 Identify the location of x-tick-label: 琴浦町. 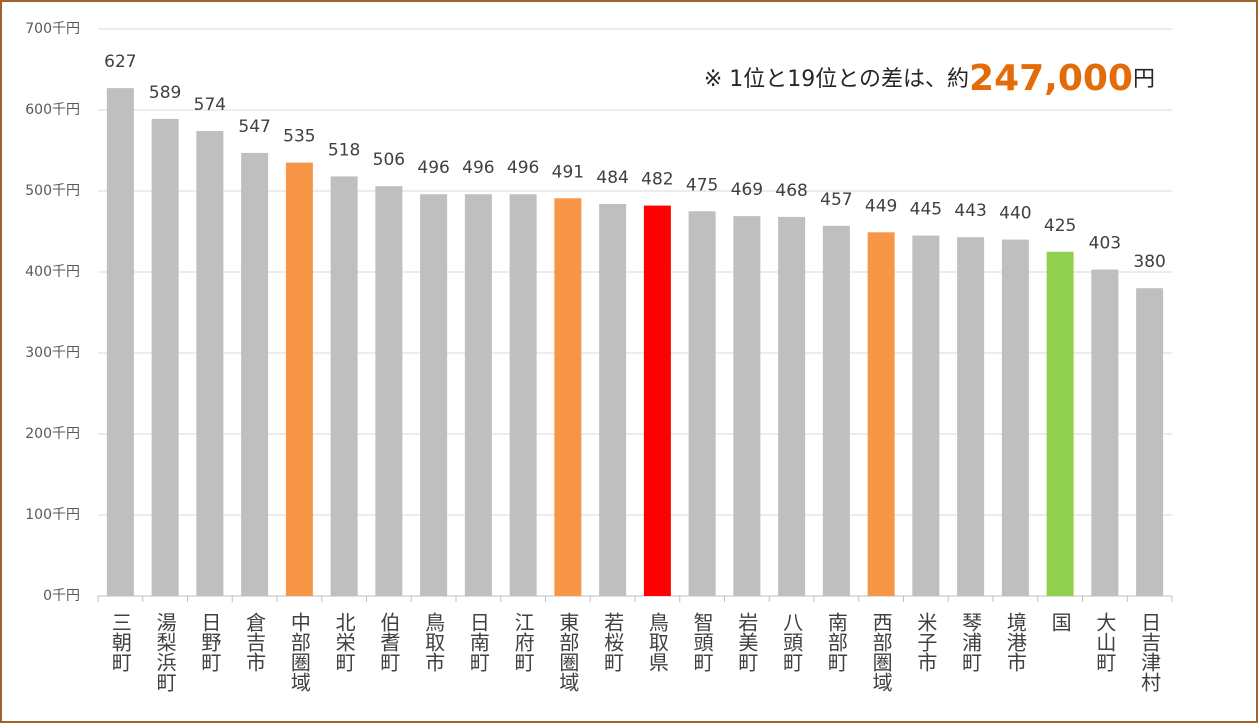
(971, 642).